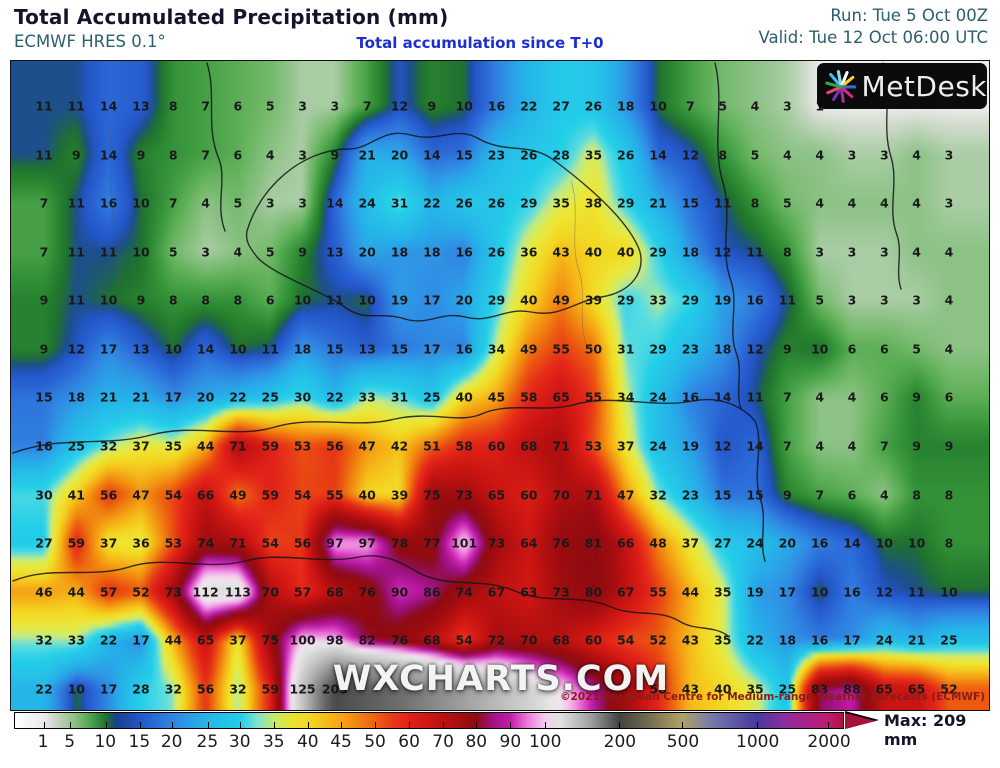 This screenshot has width=1000, height=768. I want to click on grid-value: 53, so click(593, 446).